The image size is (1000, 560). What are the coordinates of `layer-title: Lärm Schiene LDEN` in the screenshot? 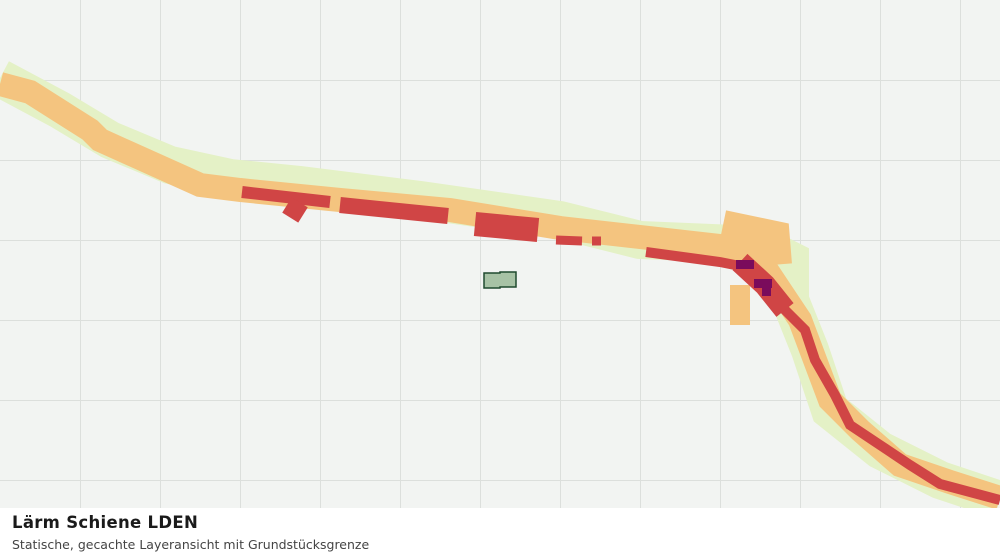 It's located at (105, 522).